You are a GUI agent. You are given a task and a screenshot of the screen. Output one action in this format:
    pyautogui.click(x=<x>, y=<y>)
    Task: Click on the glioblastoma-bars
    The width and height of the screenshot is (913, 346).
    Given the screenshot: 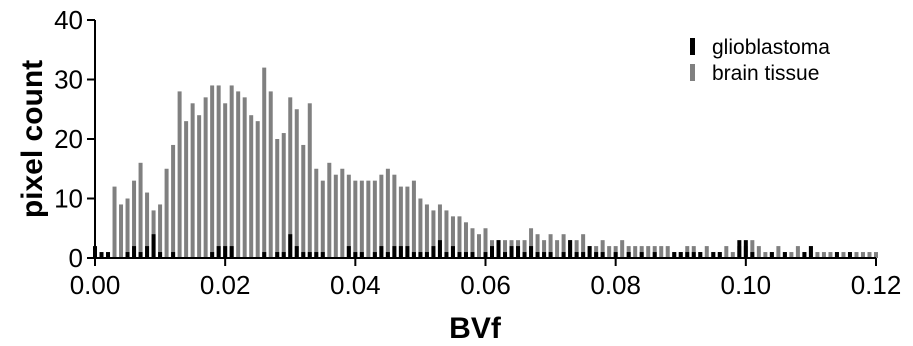 What is the action you would take?
    pyautogui.click(x=472, y=246)
    